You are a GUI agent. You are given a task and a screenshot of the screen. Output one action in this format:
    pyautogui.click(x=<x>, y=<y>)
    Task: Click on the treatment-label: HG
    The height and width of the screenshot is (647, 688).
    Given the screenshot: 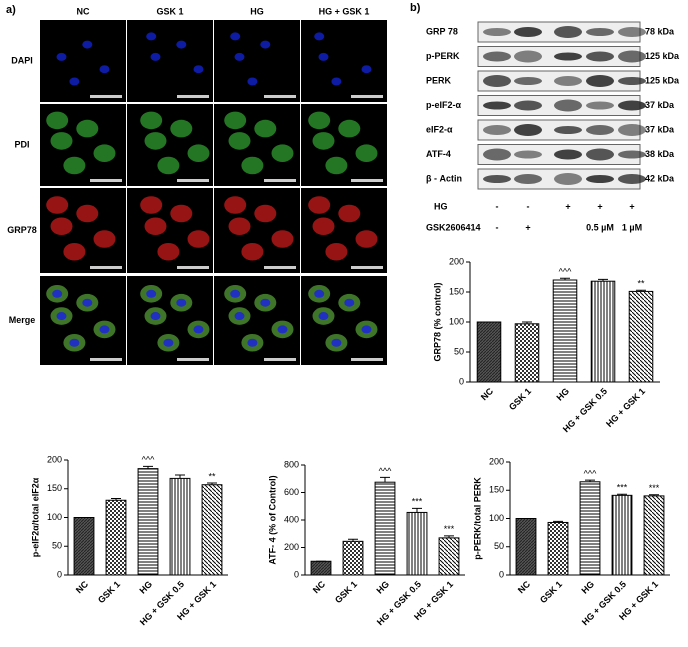 What is the action you would take?
    pyautogui.click(x=441, y=206)
    